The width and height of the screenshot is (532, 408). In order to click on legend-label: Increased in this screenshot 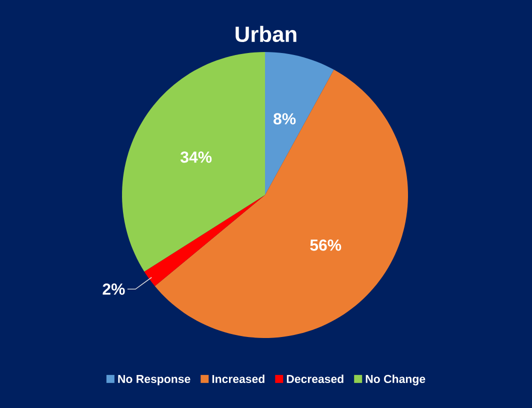, I will do `click(238, 379)`.